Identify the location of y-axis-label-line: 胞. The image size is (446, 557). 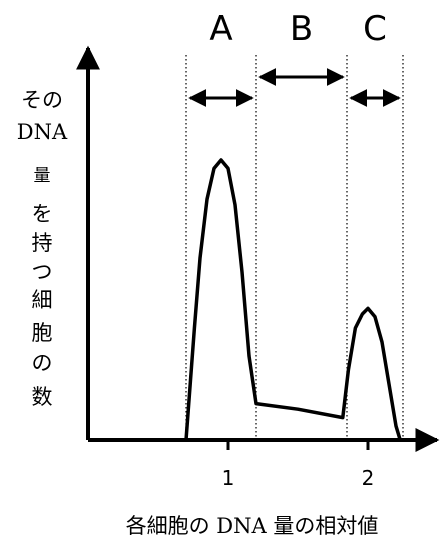
(42, 333).